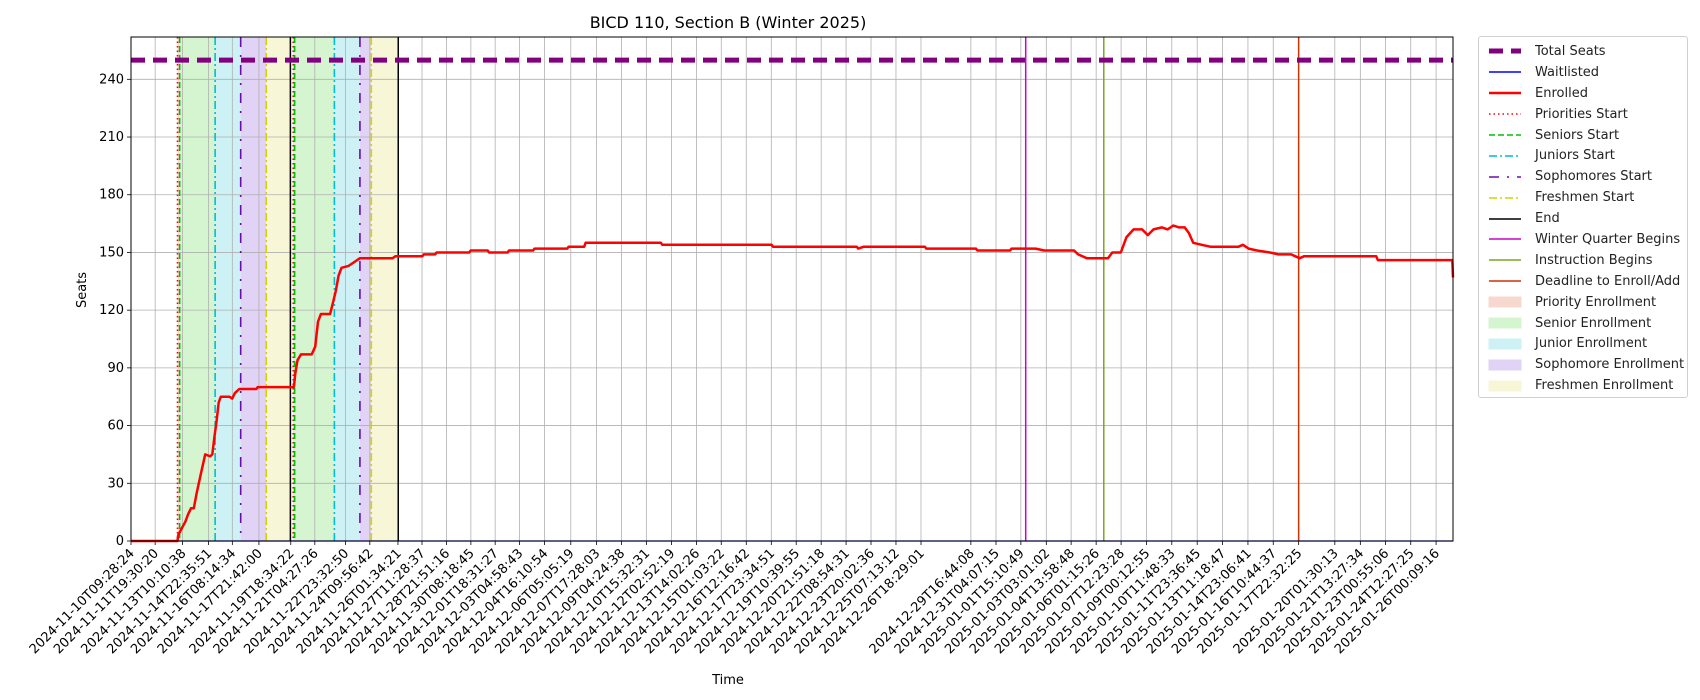 This screenshot has width=1700, height=700. Describe the element at coordinates (1505, 260) in the screenshot. I see `legend-swatch-instruction-begins` at that location.